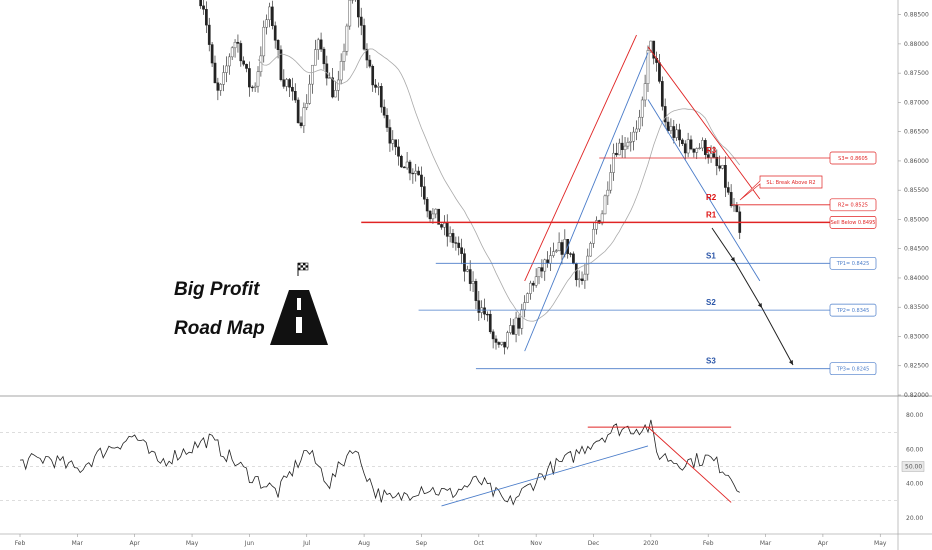 The height and width of the screenshot is (550, 932). What do you see at coordinates (711, 255) in the screenshot?
I see `level-label-s1: S1` at bounding box center [711, 255].